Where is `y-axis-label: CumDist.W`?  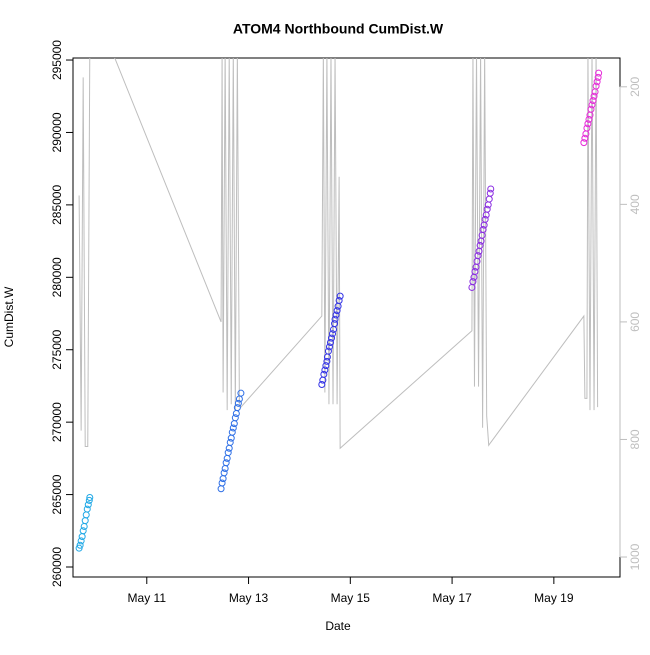
y-axis-label: CumDist.W is located at coordinates (9, 316).